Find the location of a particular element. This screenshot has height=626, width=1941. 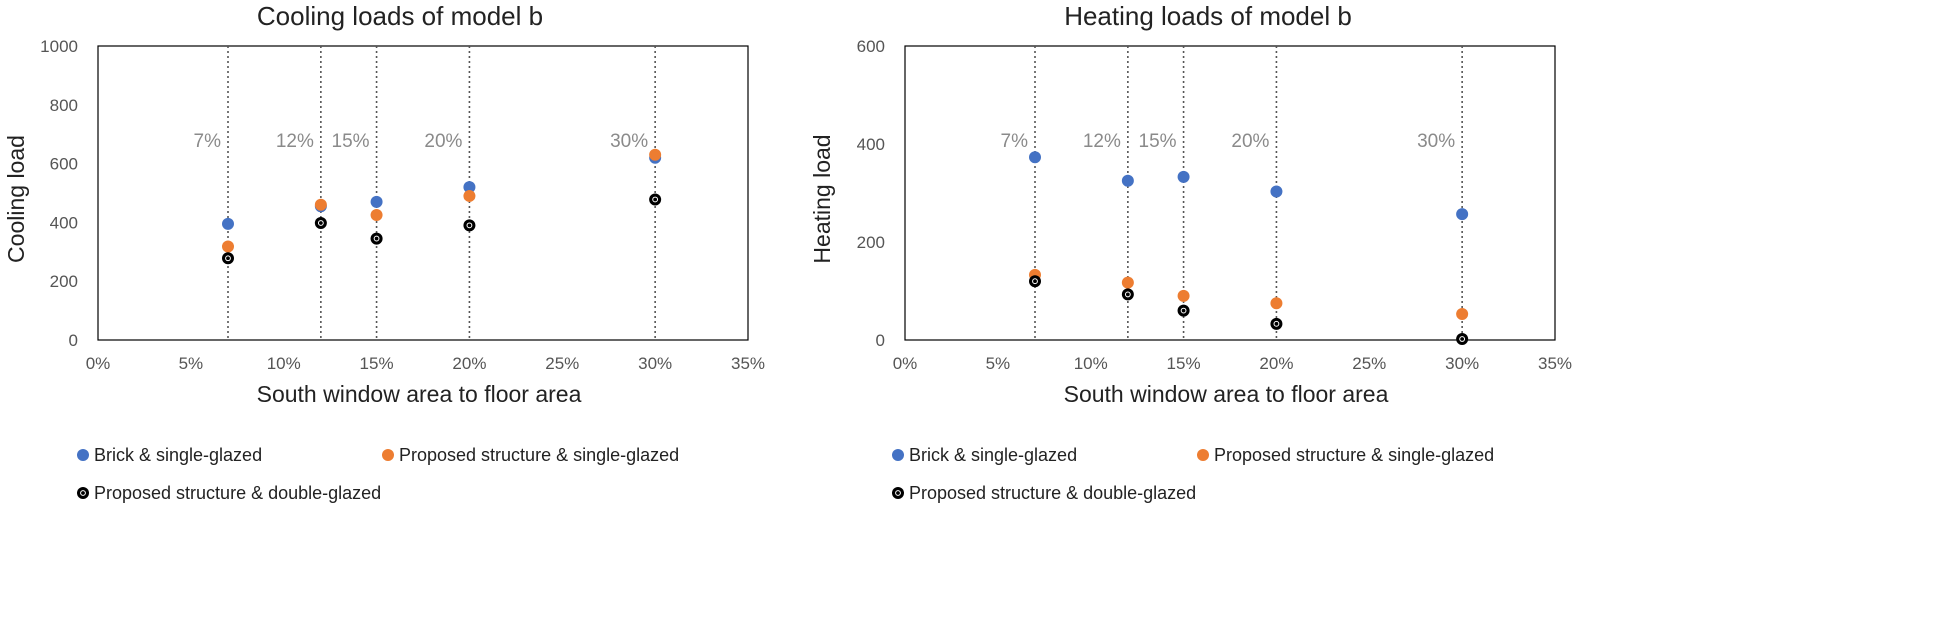

y-tick-label: 800 is located at coordinates (64, 105).